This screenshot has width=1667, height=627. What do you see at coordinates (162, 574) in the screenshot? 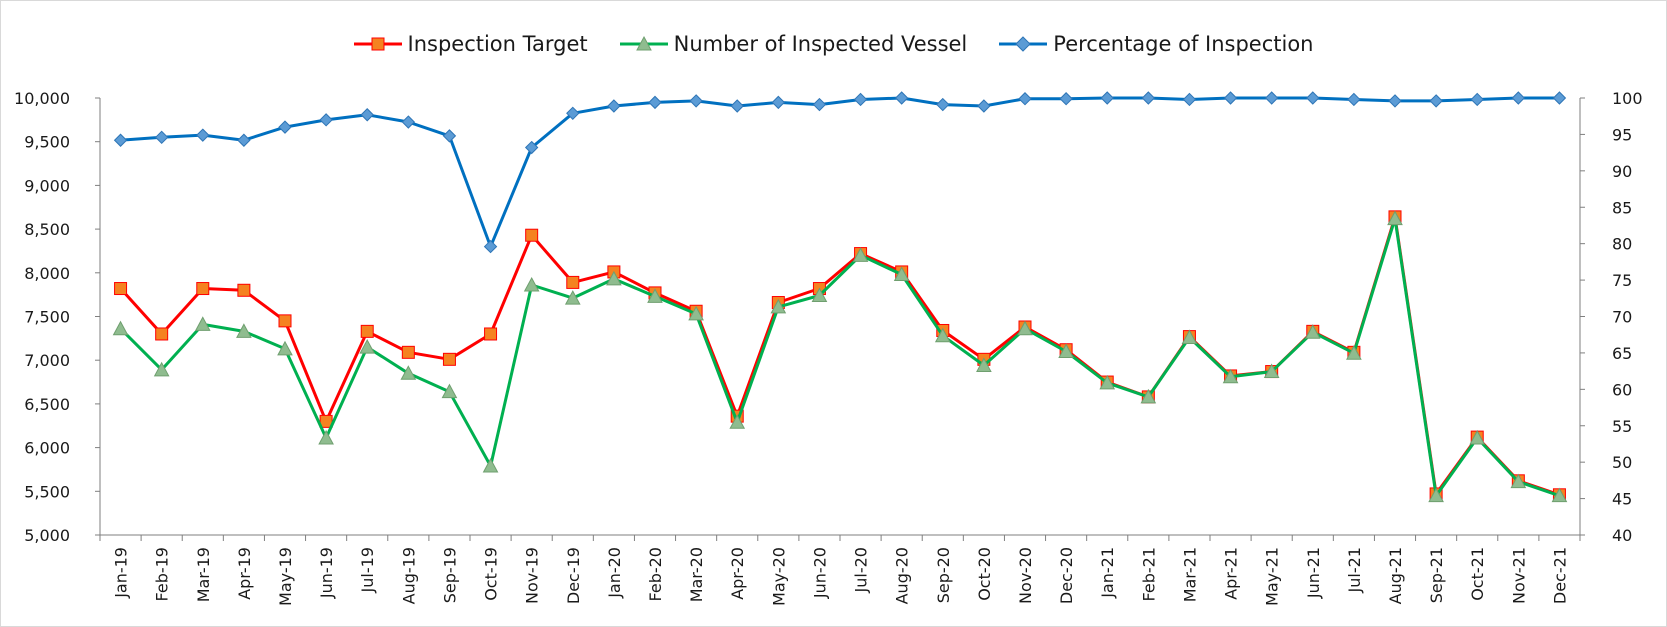
I see `x-tick-label: Feb-19` at bounding box center [162, 574].